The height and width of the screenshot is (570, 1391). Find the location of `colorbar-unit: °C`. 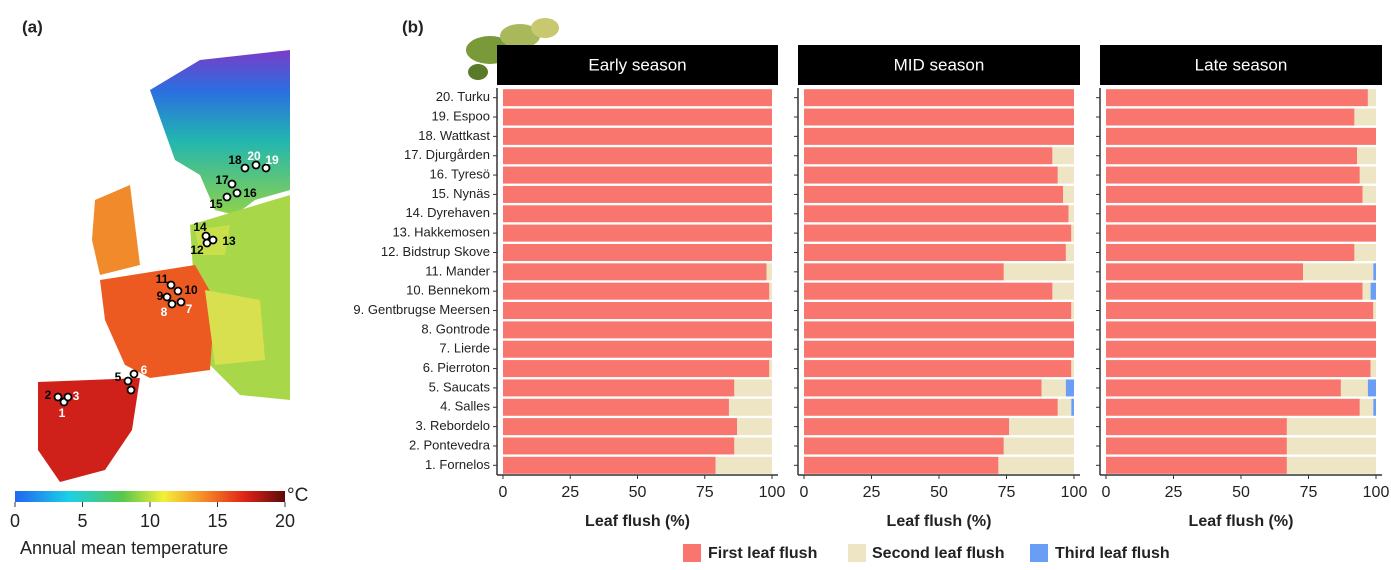

colorbar-unit: °C is located at coordinates (297, 495).